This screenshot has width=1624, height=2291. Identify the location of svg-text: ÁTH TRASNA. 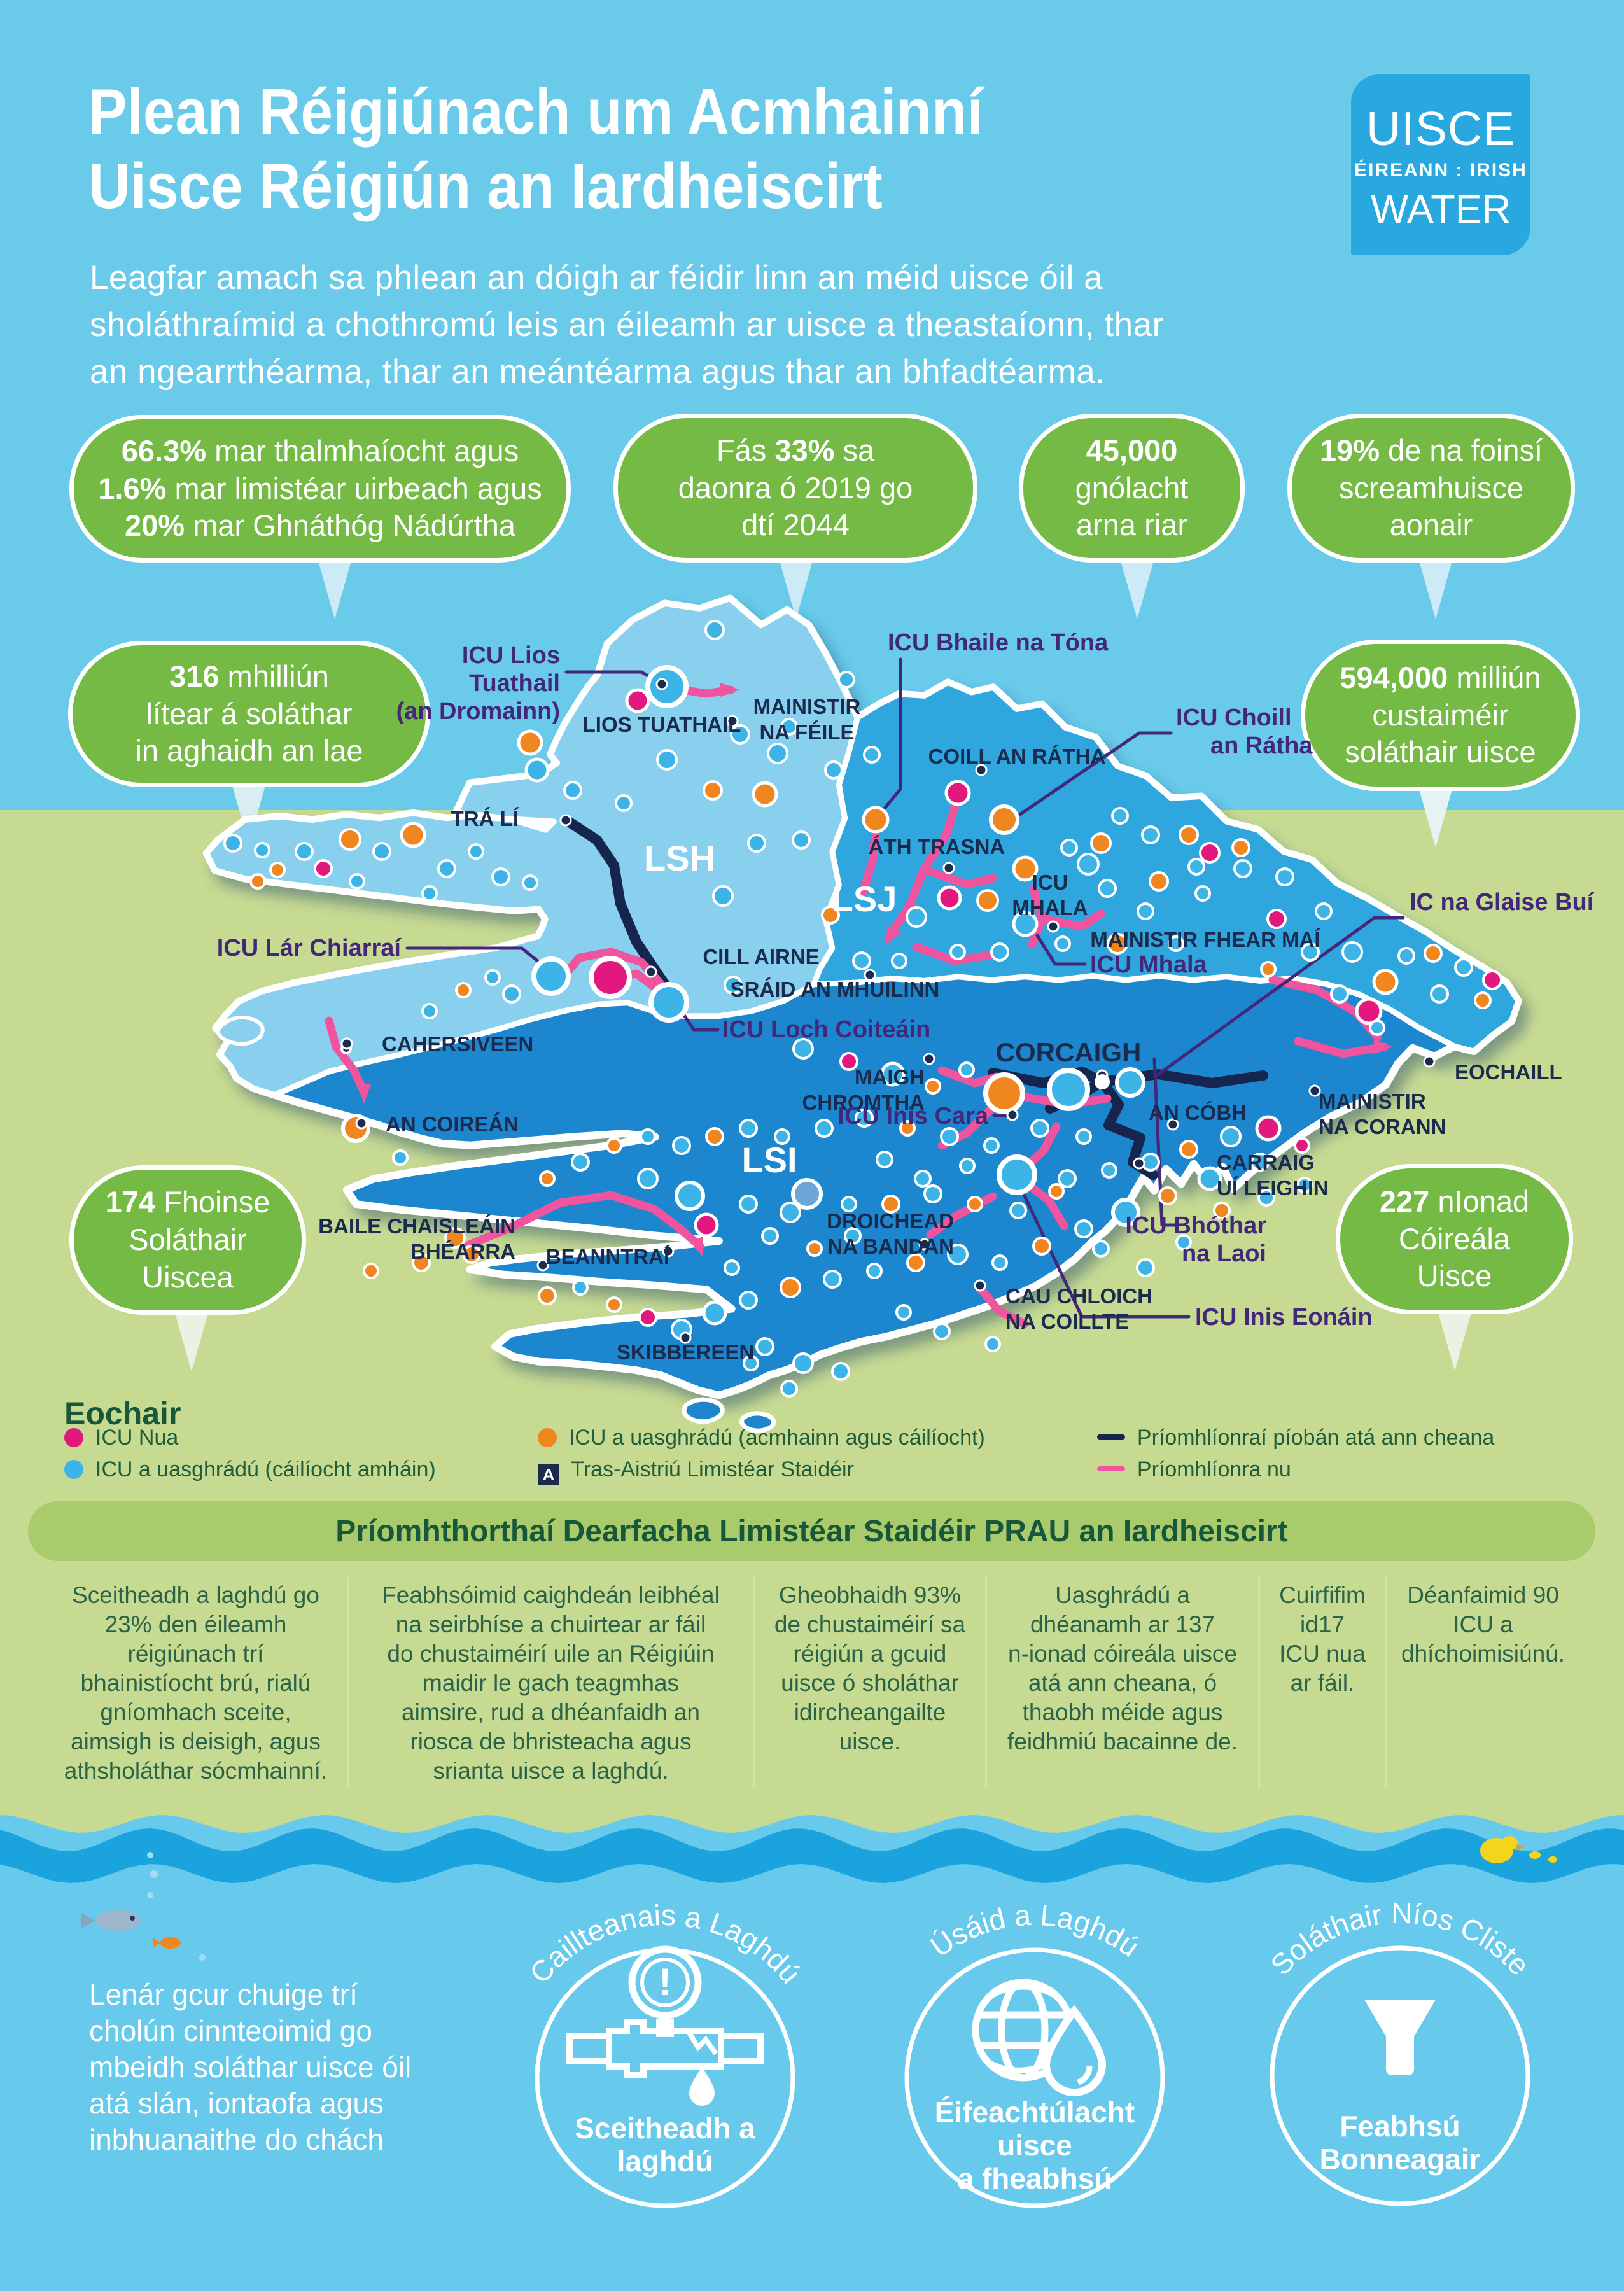
(937, 847).